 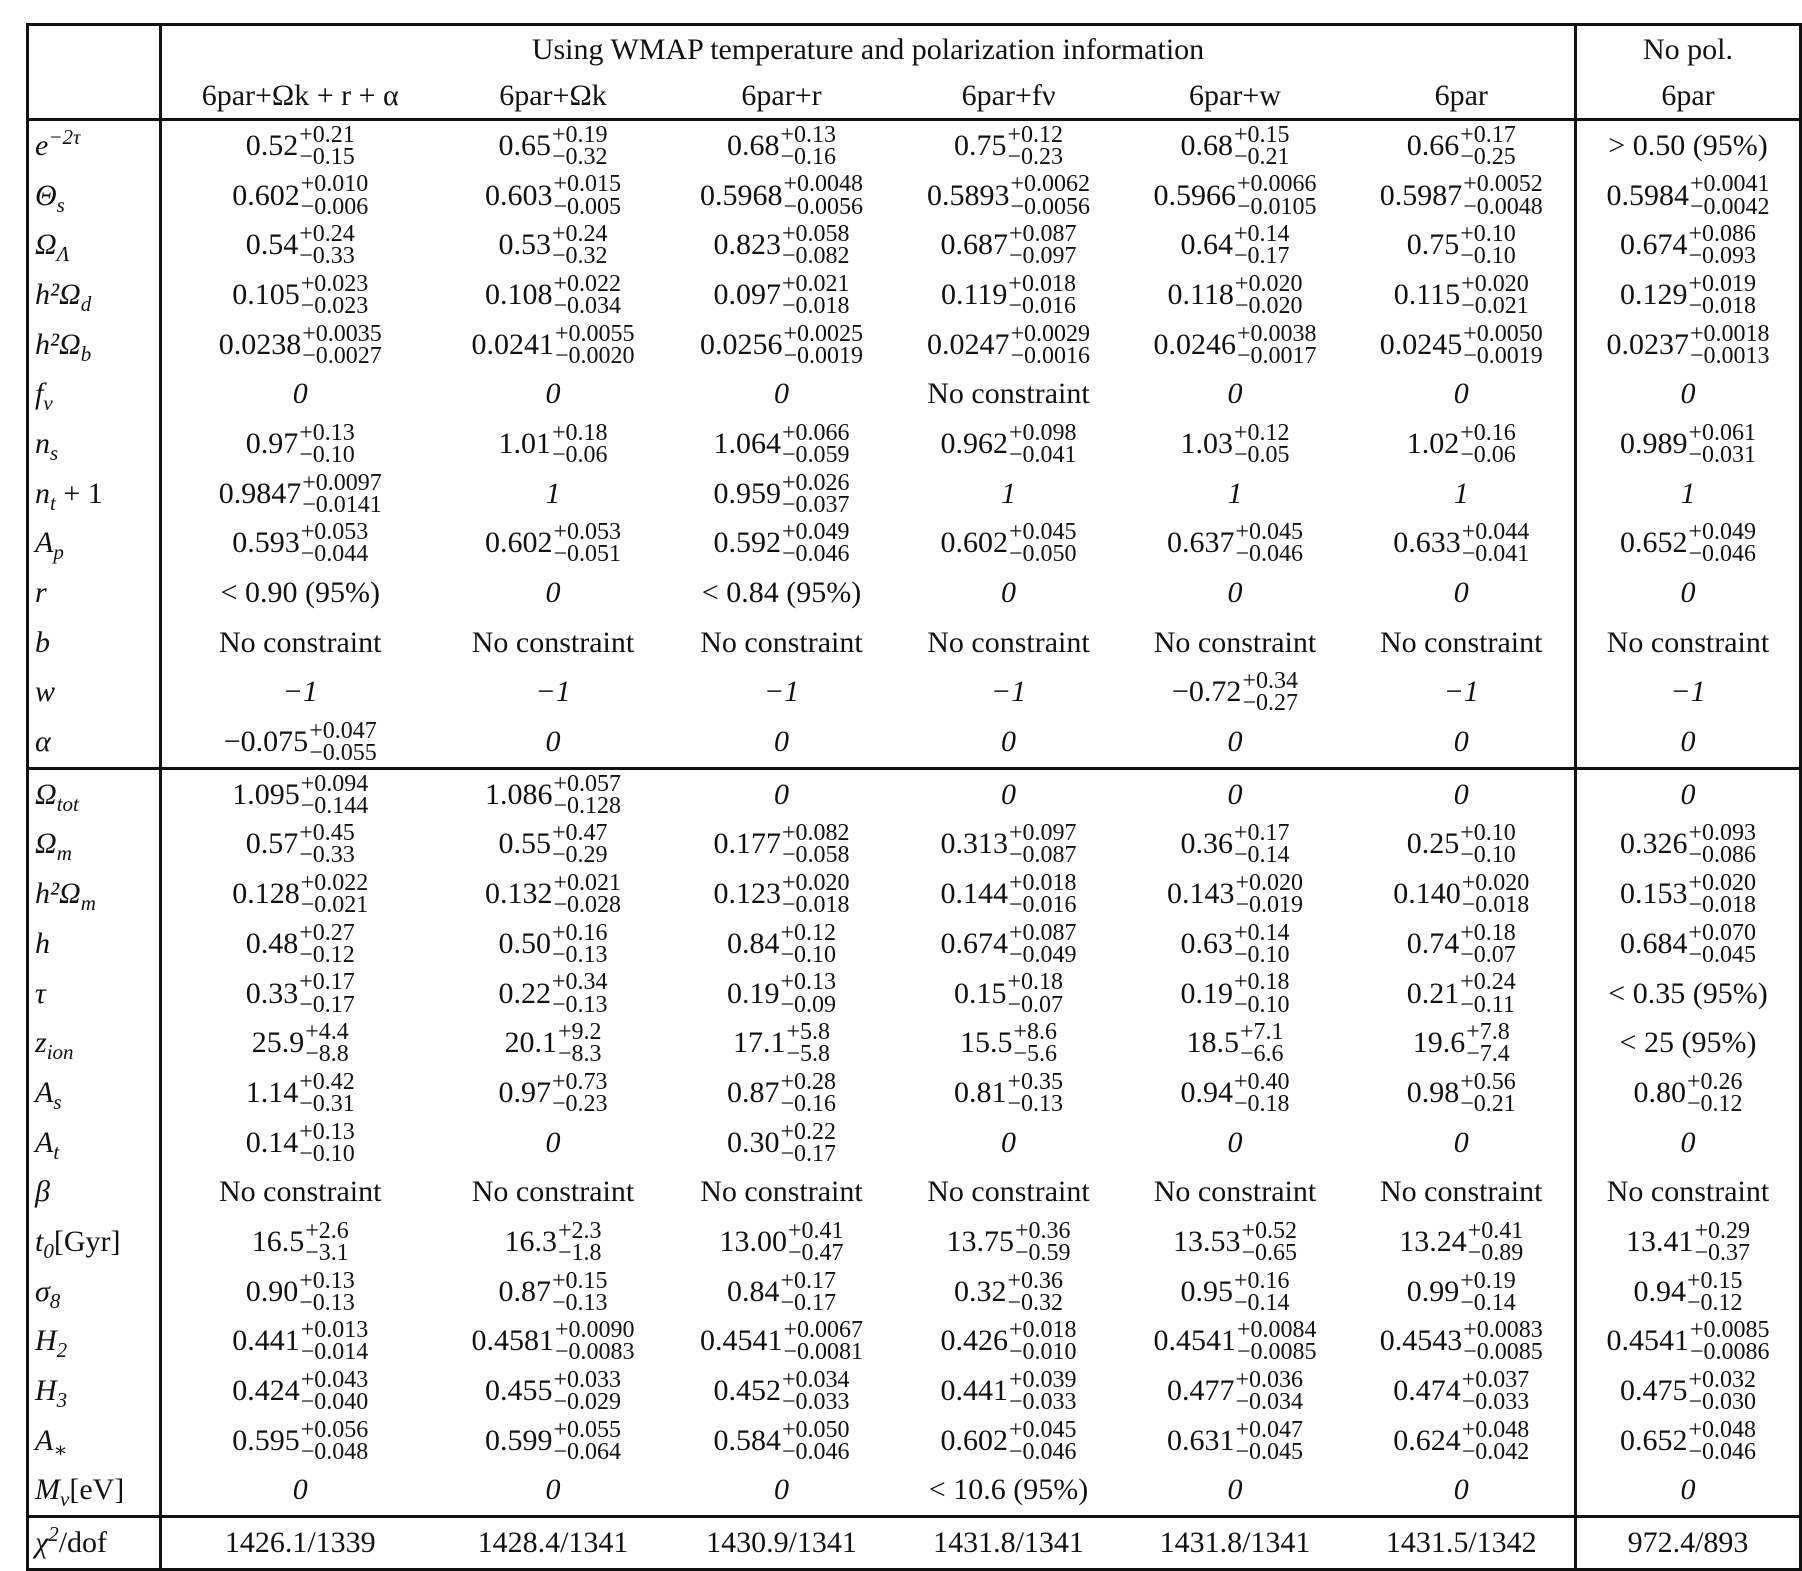 I want to click on error-bars: +0.045 −0.046, so click(x=1043, y=1441).